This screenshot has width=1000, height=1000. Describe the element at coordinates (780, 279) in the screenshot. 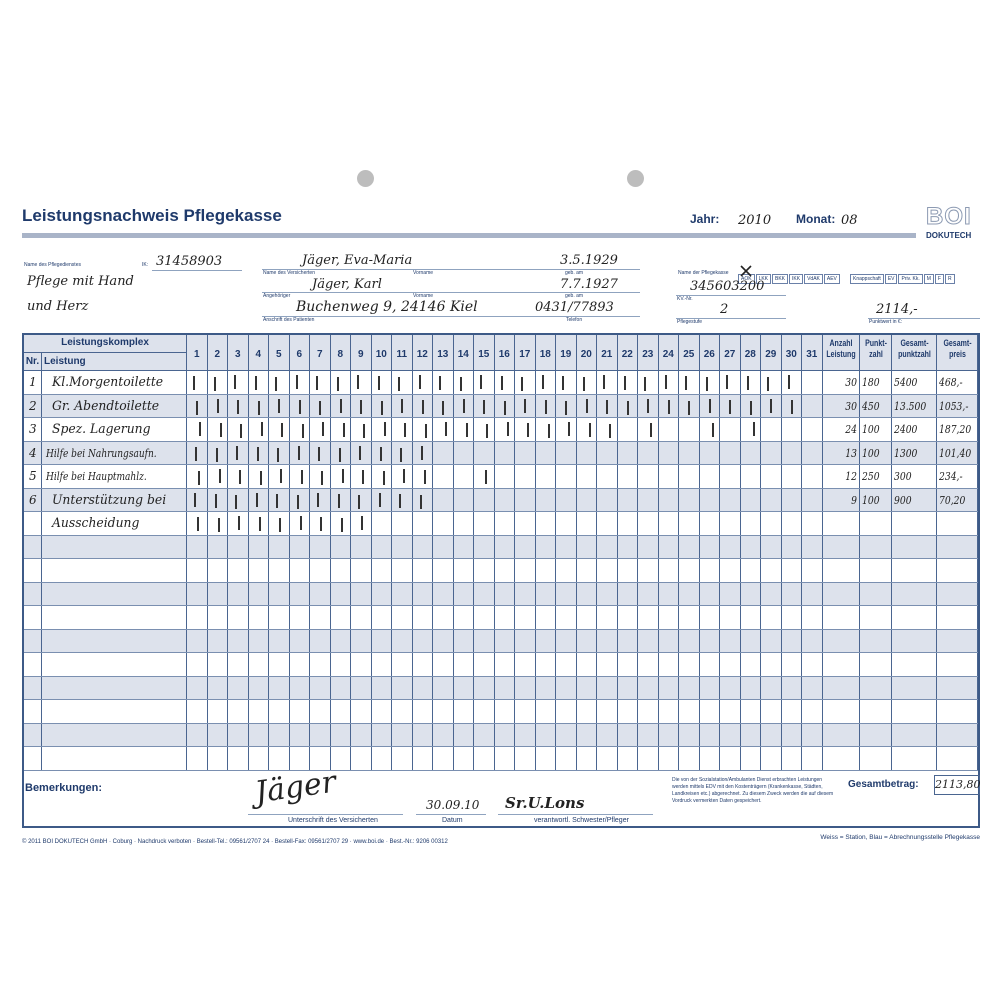

I see `kasse-option-bkk: BKK` at that location.